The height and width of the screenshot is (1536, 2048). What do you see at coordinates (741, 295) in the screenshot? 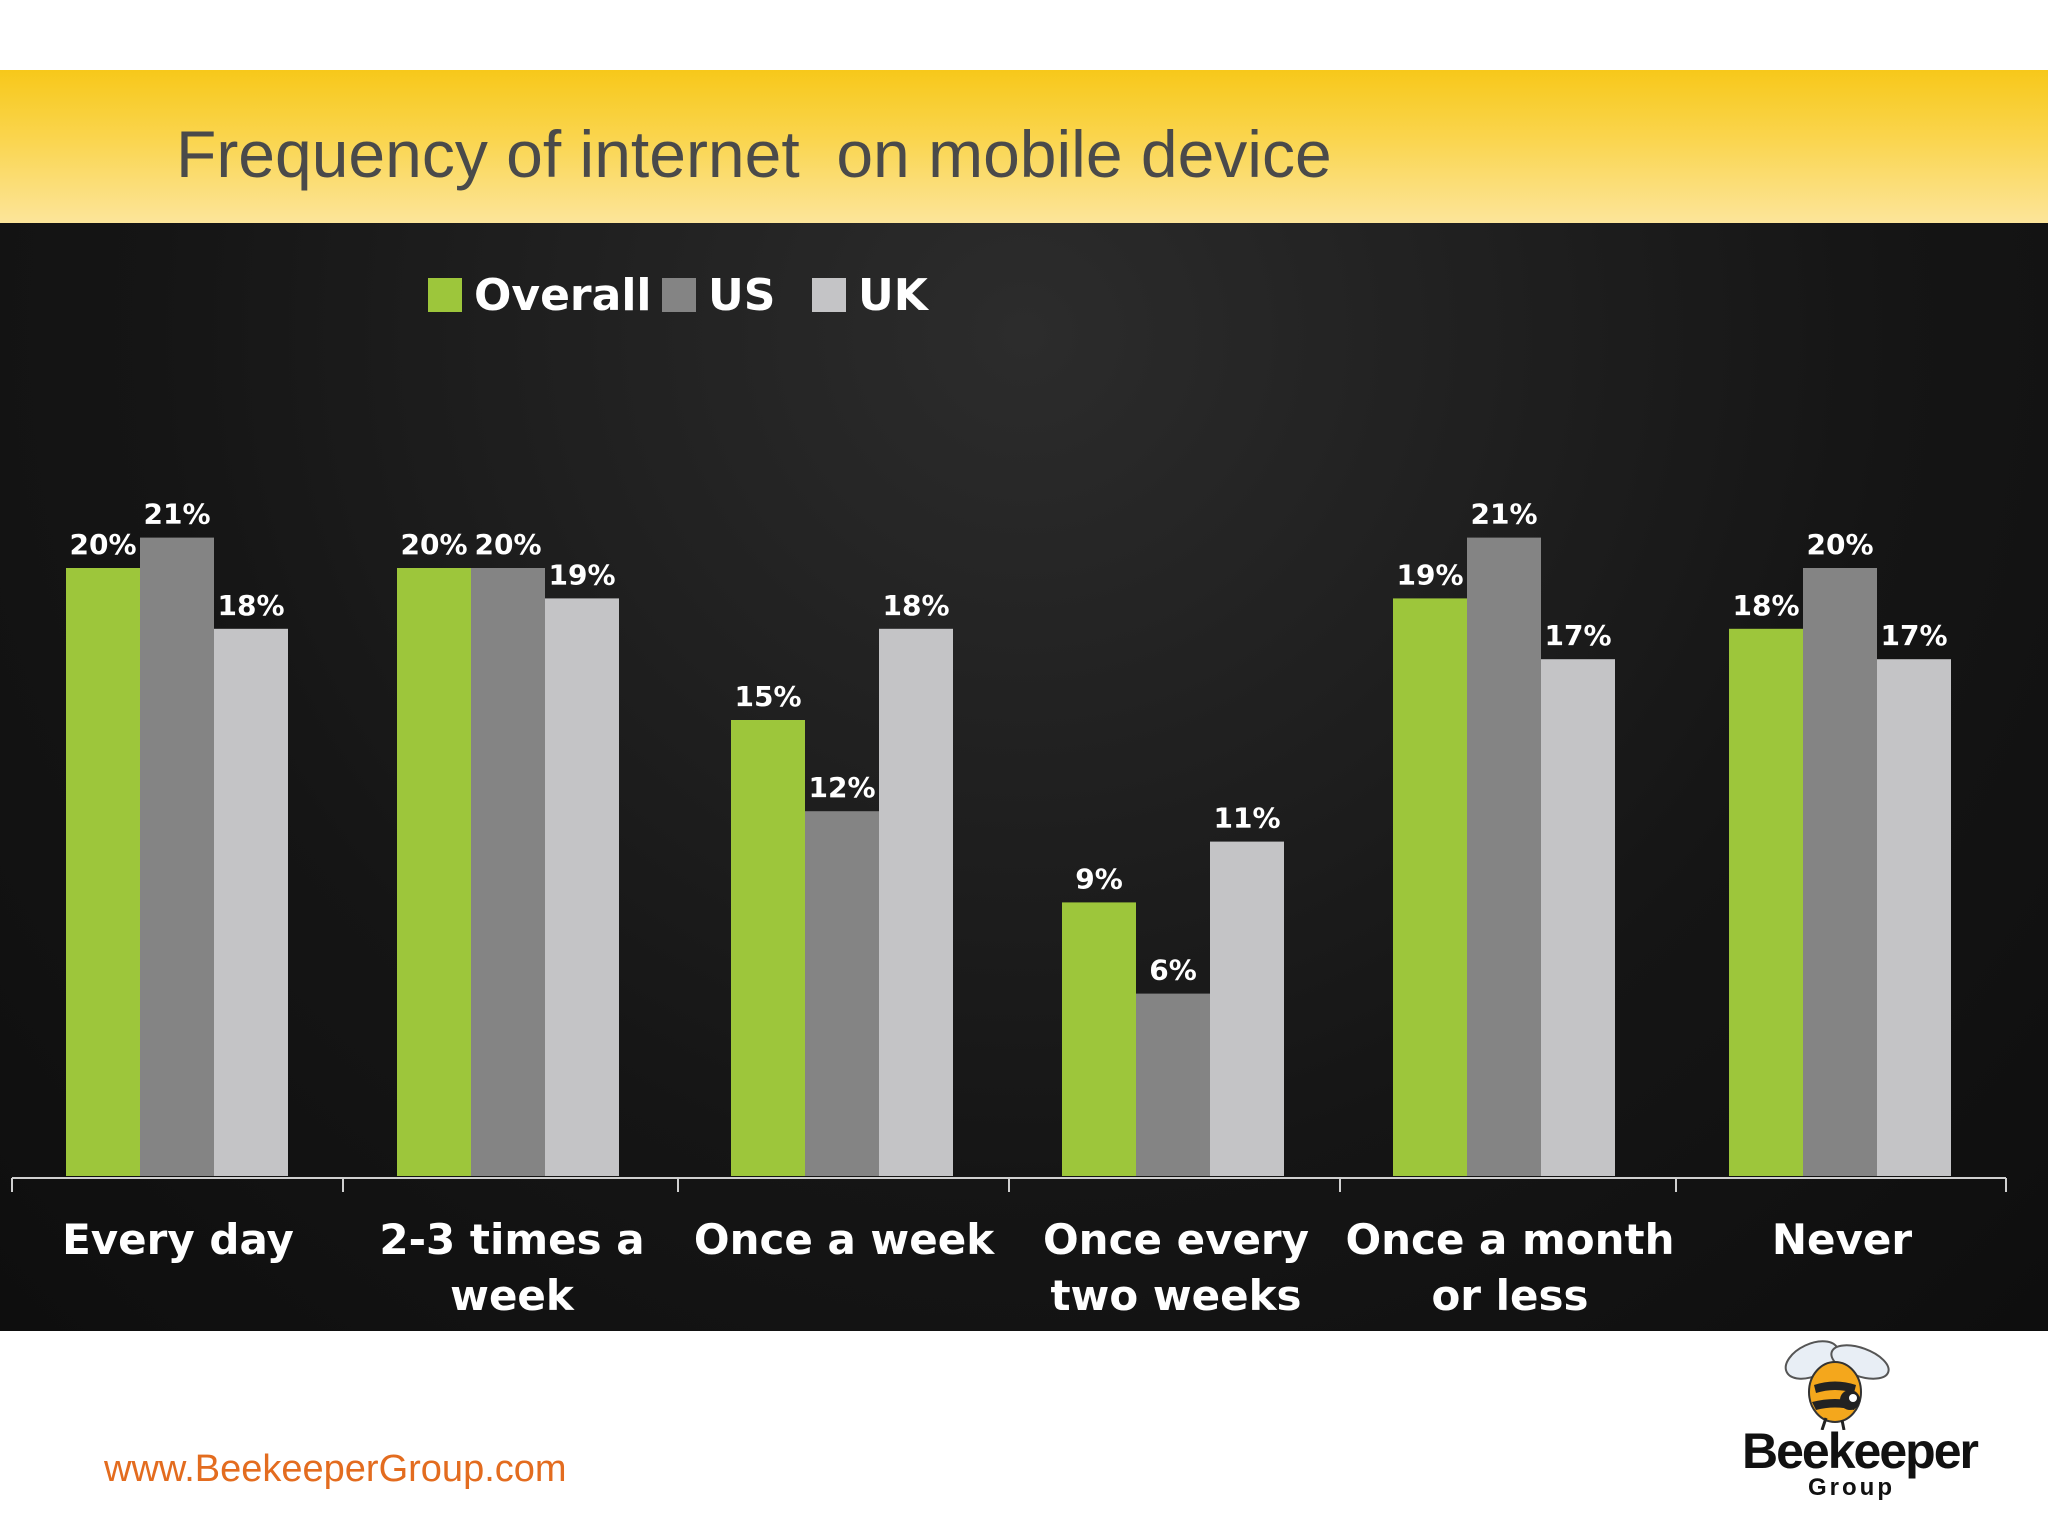
I see `legend-label-us: US` at bounding box center [741, 295].